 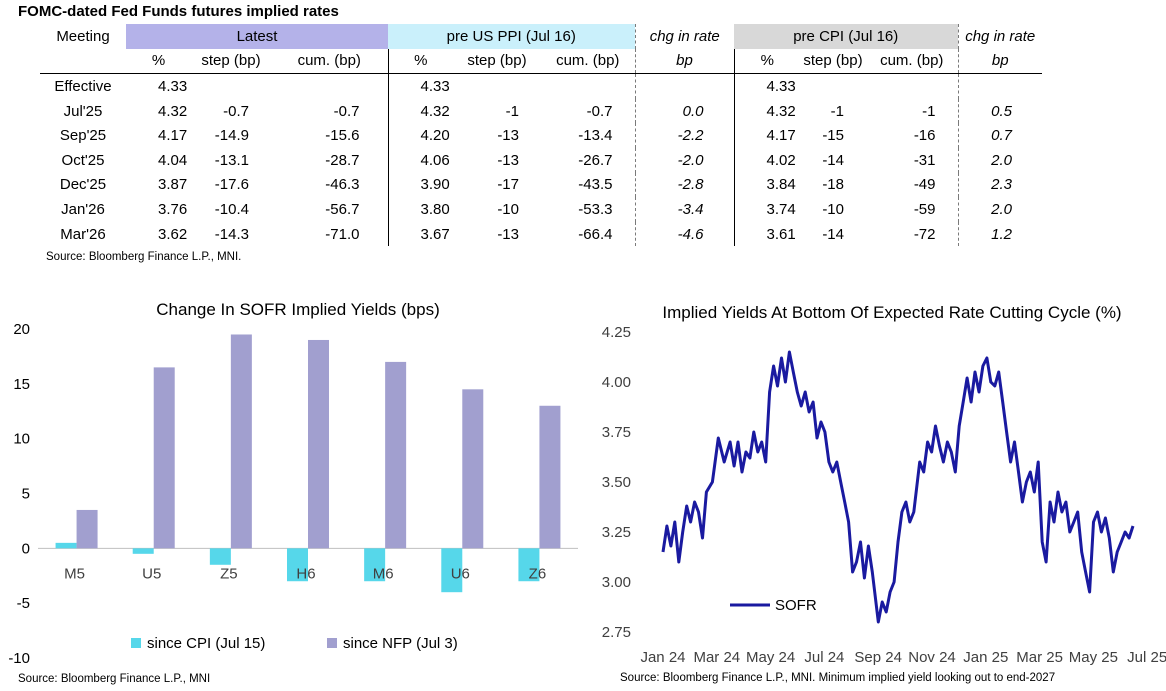 I want to click on cell-cpi_cum: -59, so click(x=924, y=209).